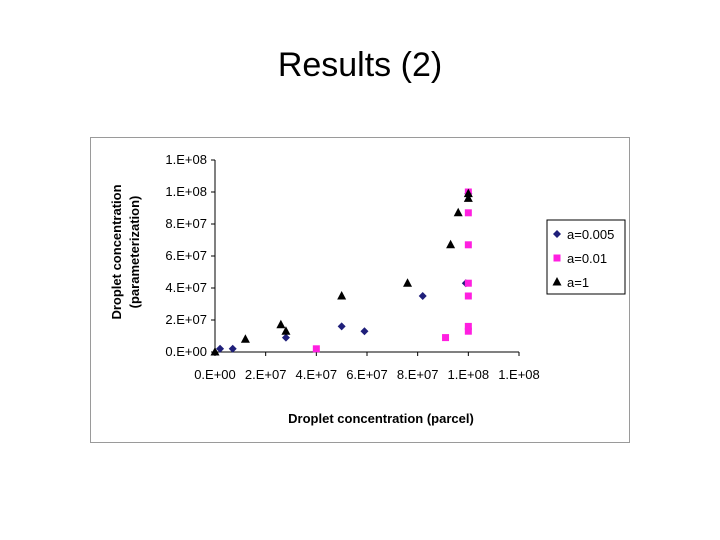 This screenshot has height=540, width=720. What do you see at coordinates (186, 223) in the screenshot?
I see `y-tick-label: 8.E+07` at bounding box center [186, 223].